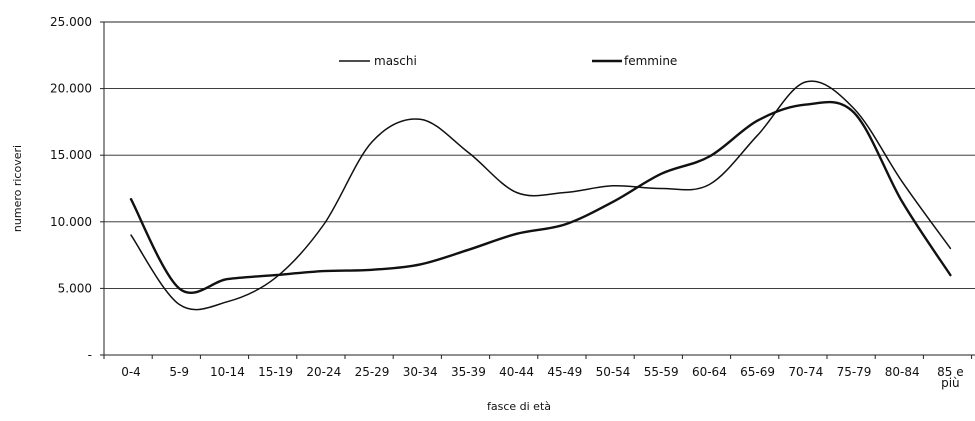 Image resolution: width=975 pixels, height=421 pixels. I want to click on x-tick-label: 25-29, so click(372, 372).